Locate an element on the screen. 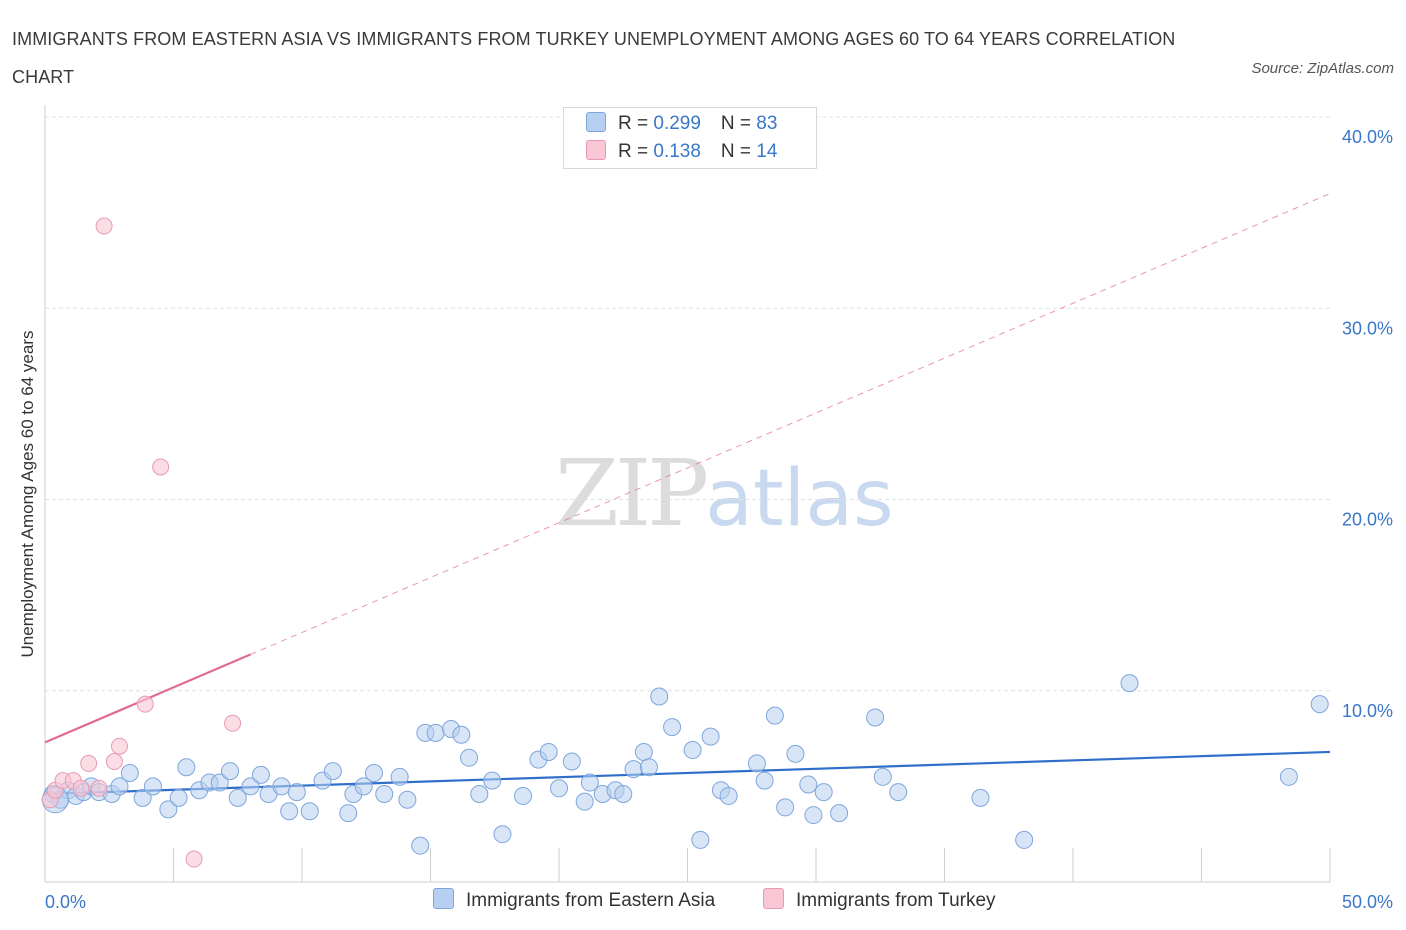 The width and height of the screenshot is (1406, 930). series-legend-turkey: Immigrants from Turkey is located at coordinates (879, 900).